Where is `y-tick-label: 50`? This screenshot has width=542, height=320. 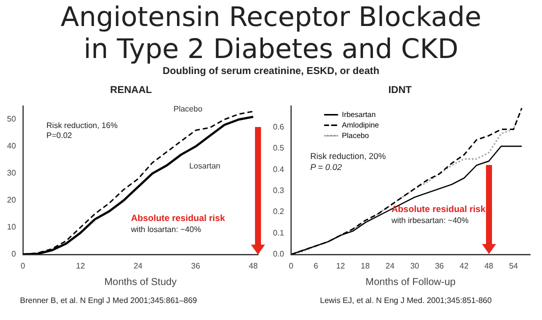 y-tick-label: 50 is located at coordinates (11, 119).